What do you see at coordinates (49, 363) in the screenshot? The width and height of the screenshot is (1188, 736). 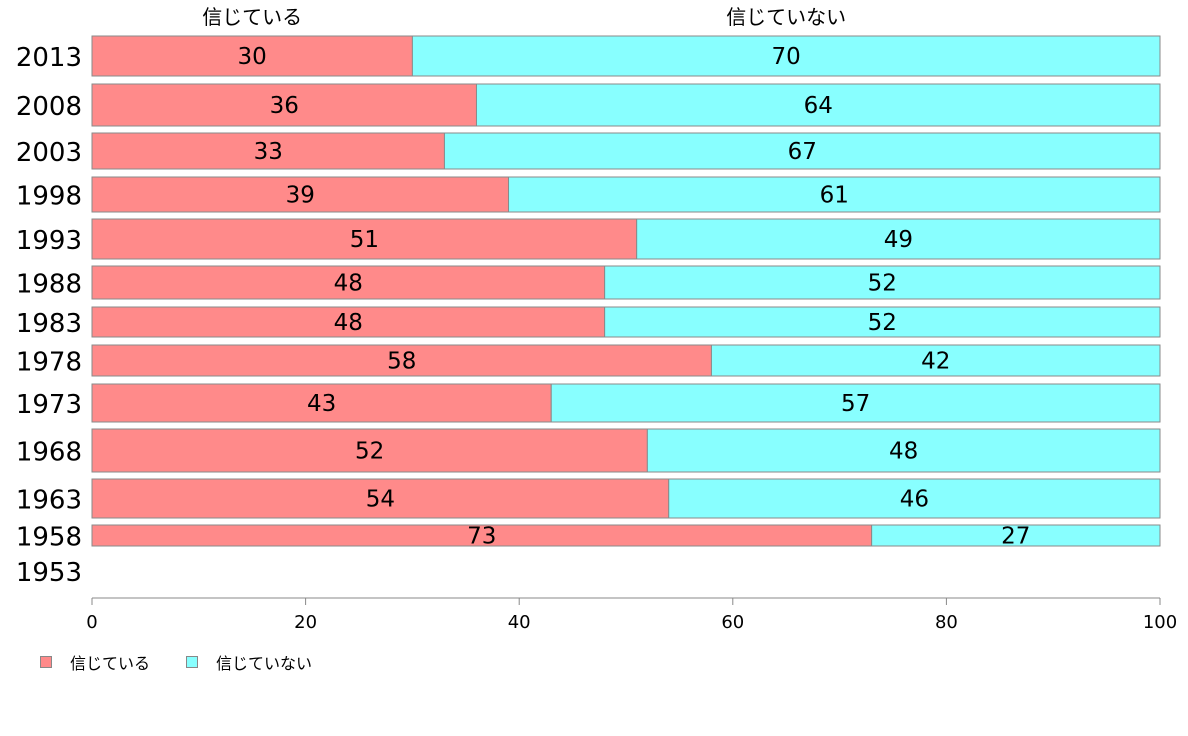 I see `year-label: 1978` at bounding box center [49, 363].